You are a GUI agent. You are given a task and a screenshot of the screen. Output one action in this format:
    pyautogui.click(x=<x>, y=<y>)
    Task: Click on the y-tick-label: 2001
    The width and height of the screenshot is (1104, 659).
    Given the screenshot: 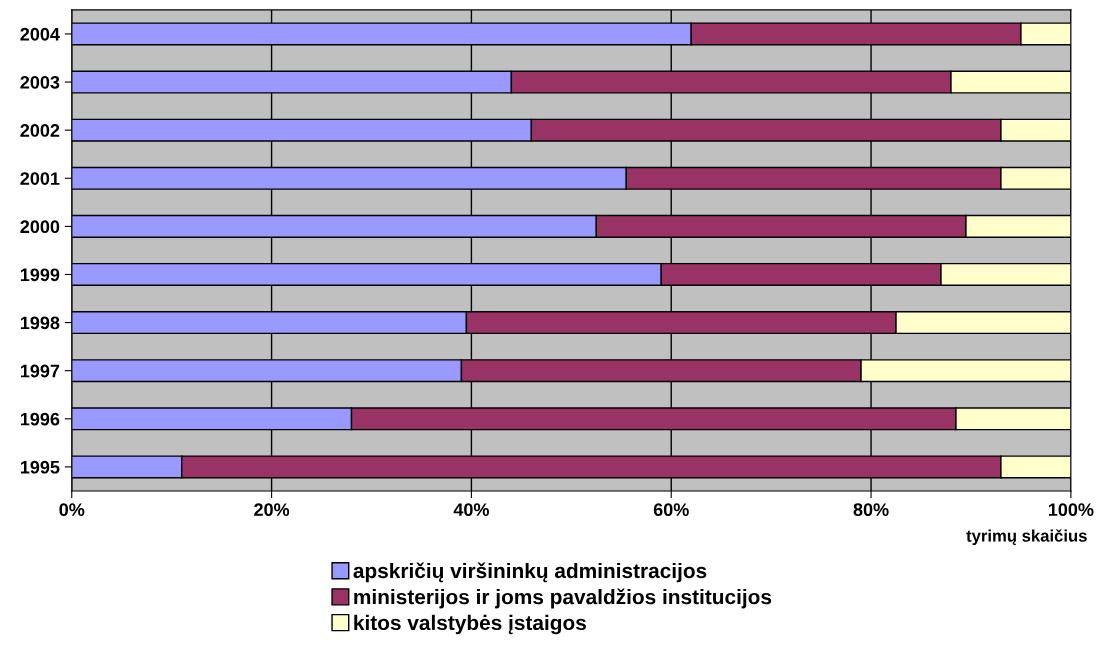 What is the action you would take?
    pyautogui.click(x=40, y=178)
    